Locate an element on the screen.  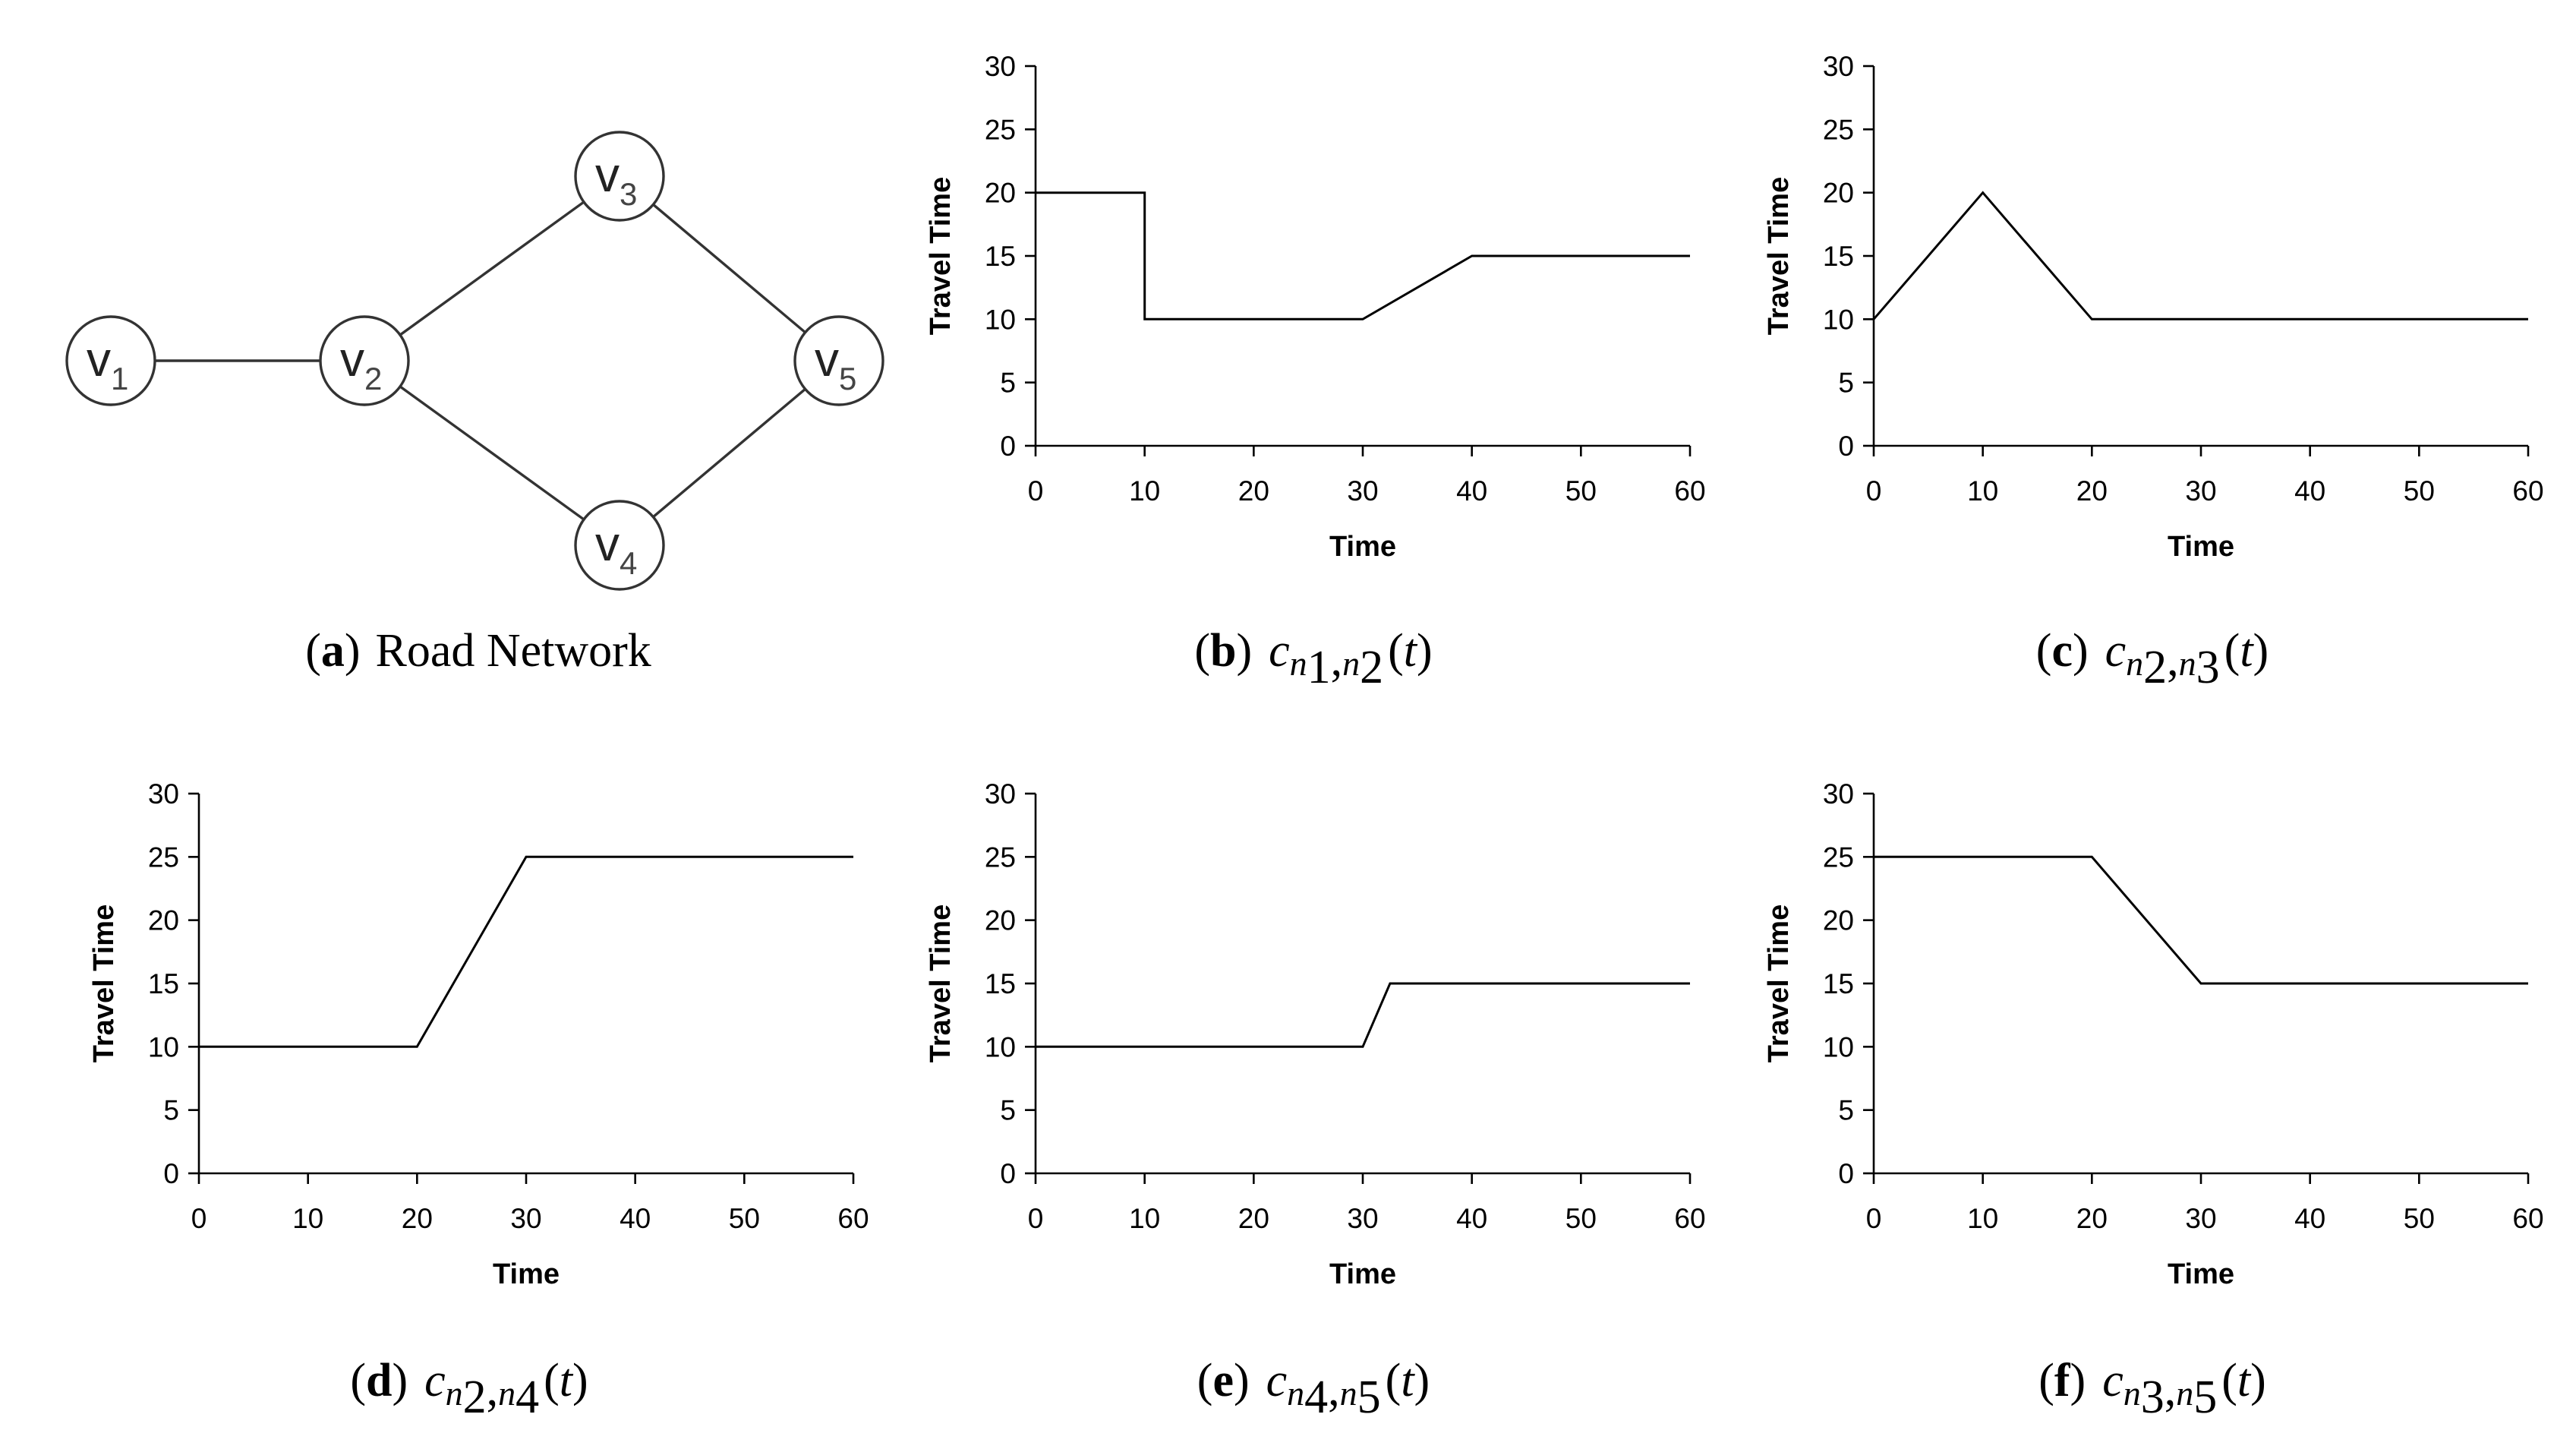
caption-a: (a) Road Network is located at coordinates (478, 651).